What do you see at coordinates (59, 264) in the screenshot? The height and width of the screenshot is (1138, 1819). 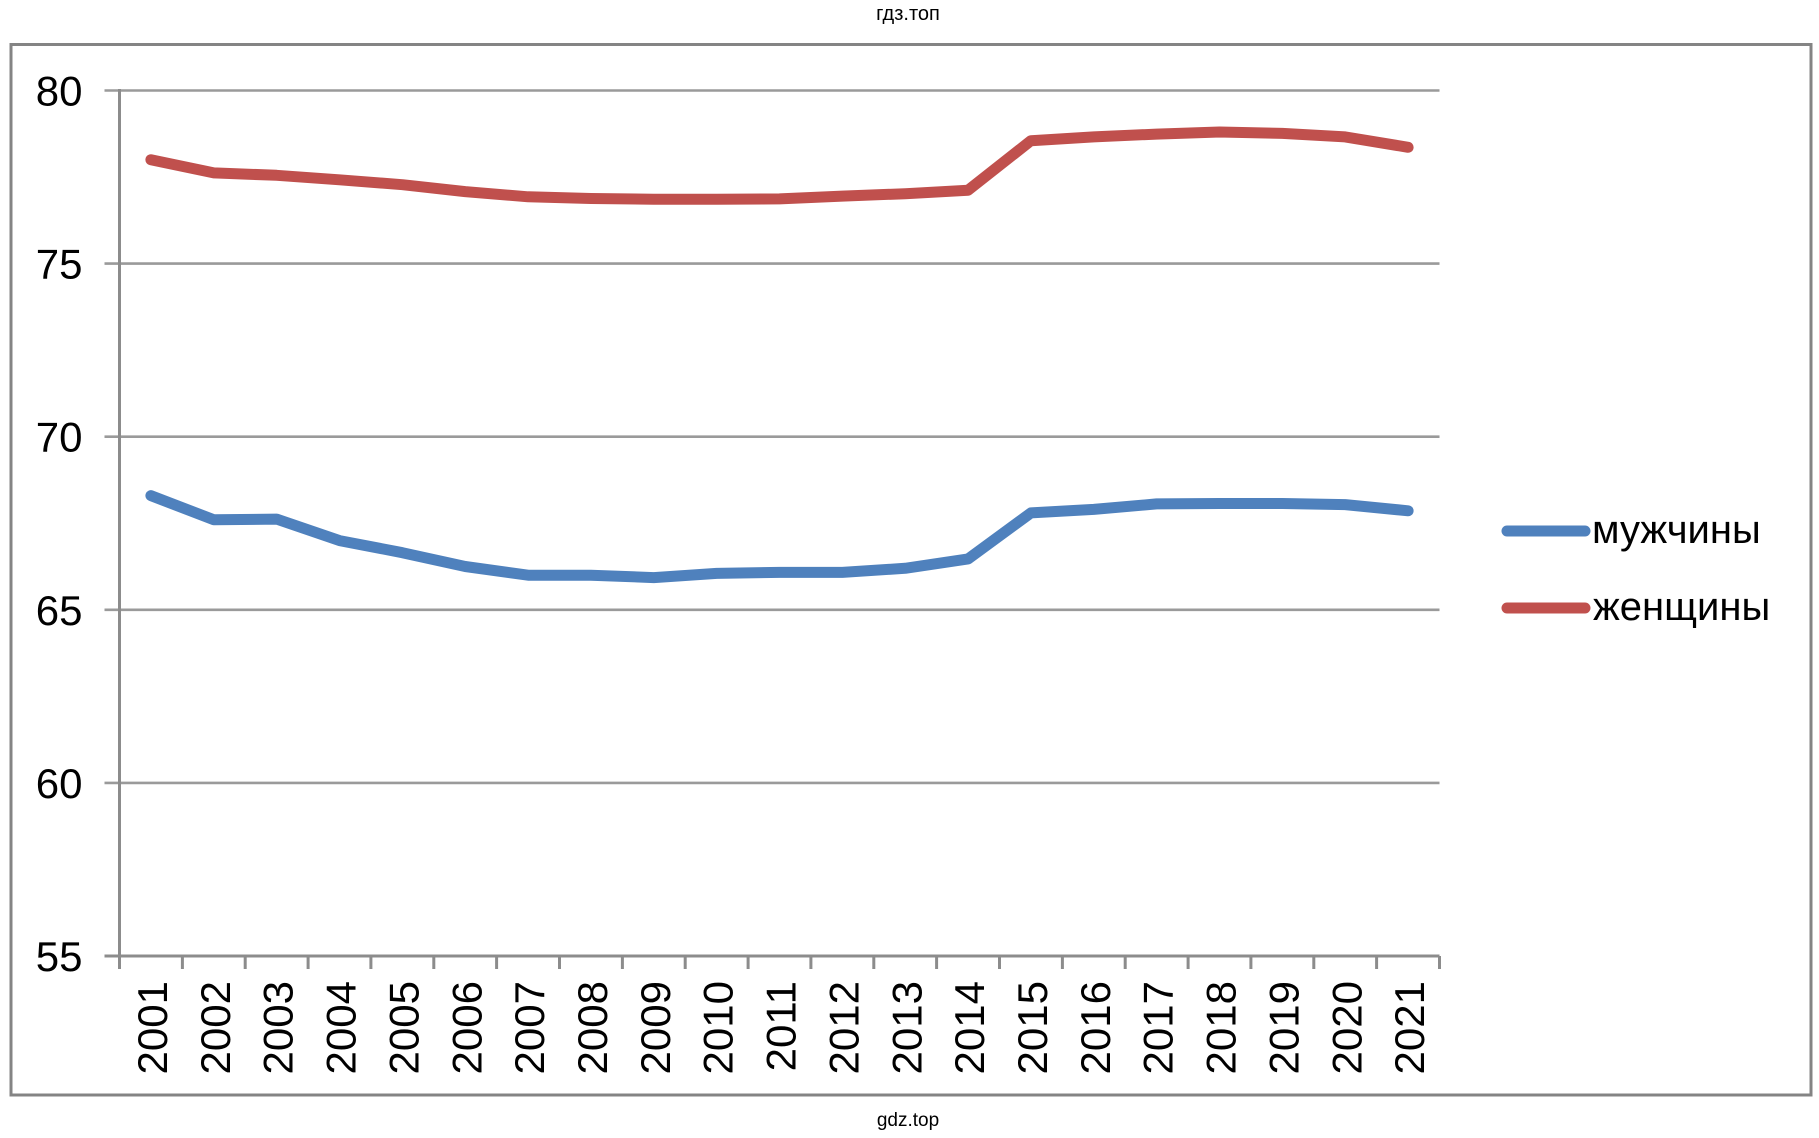 I see `svg-text: 75` at bounding box center [59, 264].